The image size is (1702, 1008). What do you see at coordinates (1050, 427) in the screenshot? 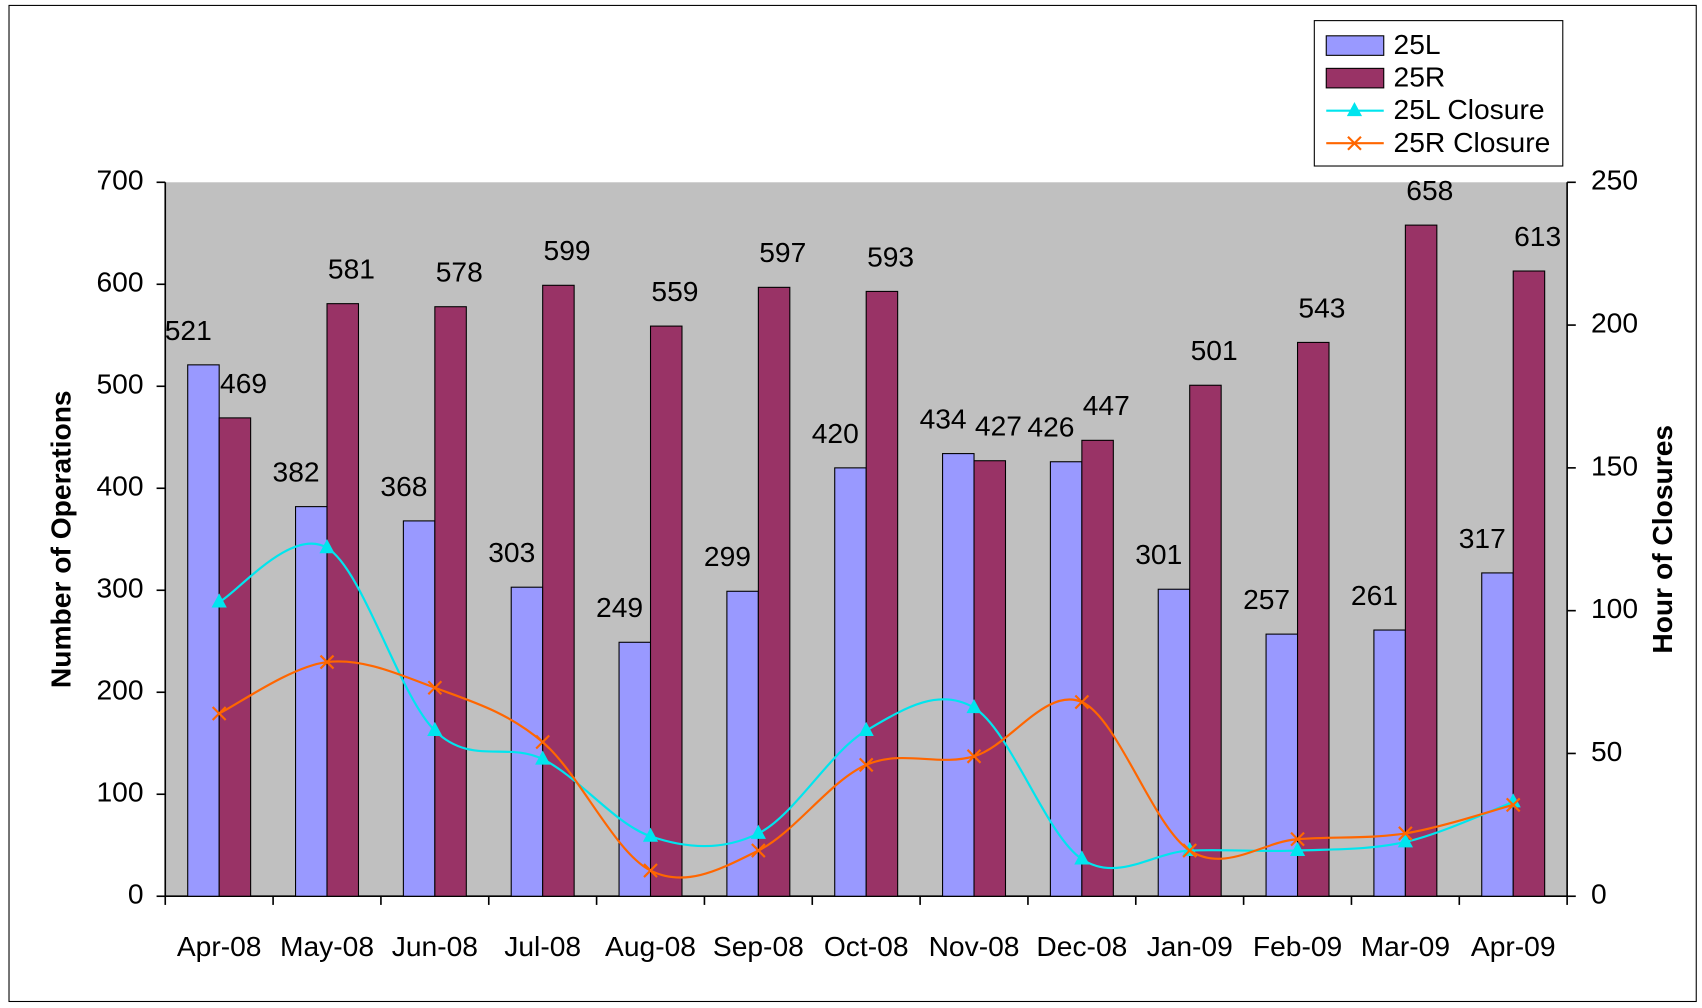
I see `data-label: 426` at bounding box center [1050, 427].